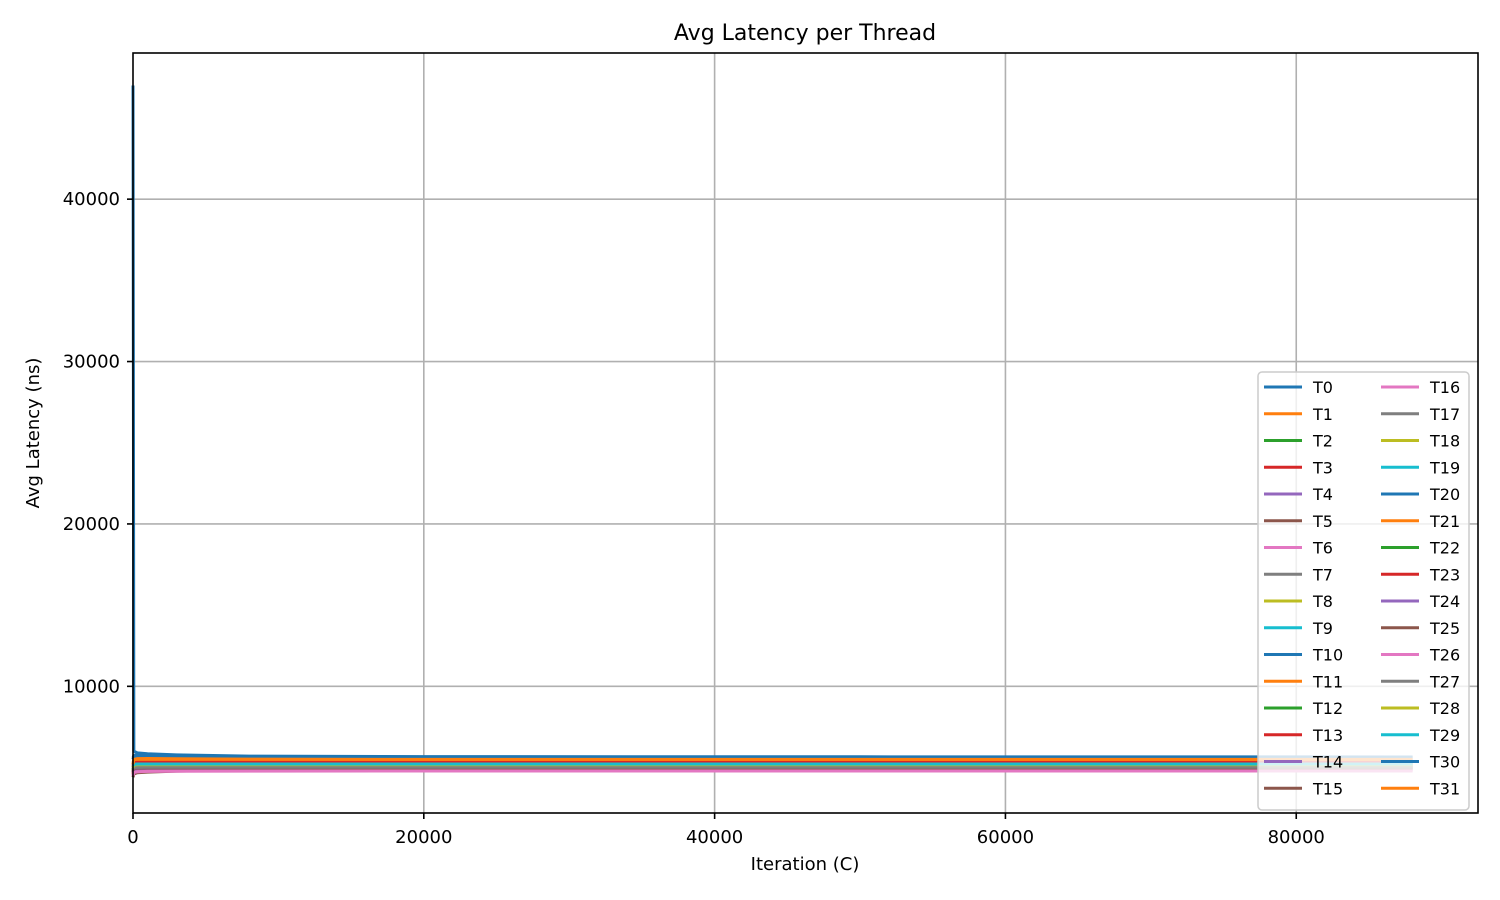  Describe the element at coordinates (91, 524) in the screenshot. I see `y-tick-label: 20000` at that location.